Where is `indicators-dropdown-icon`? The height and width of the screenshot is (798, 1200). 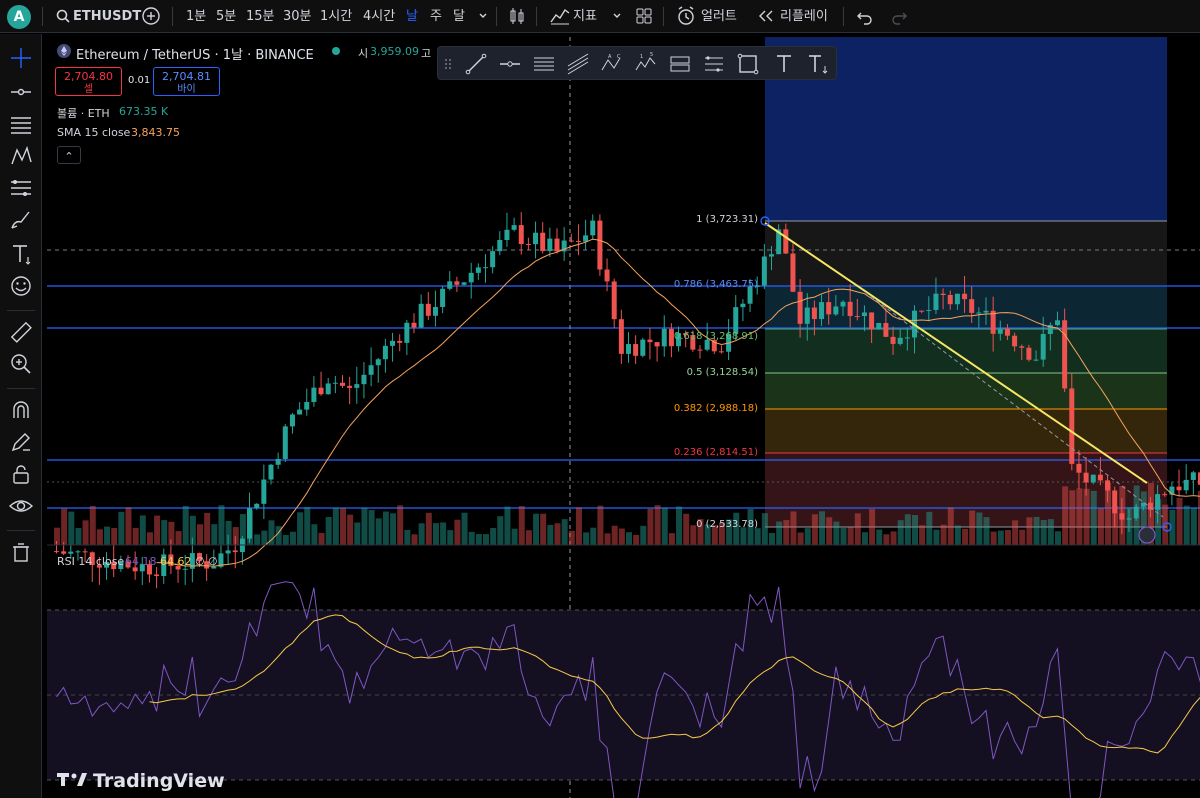 indicators-dropdown-icon is located at coordinates (617, 16).